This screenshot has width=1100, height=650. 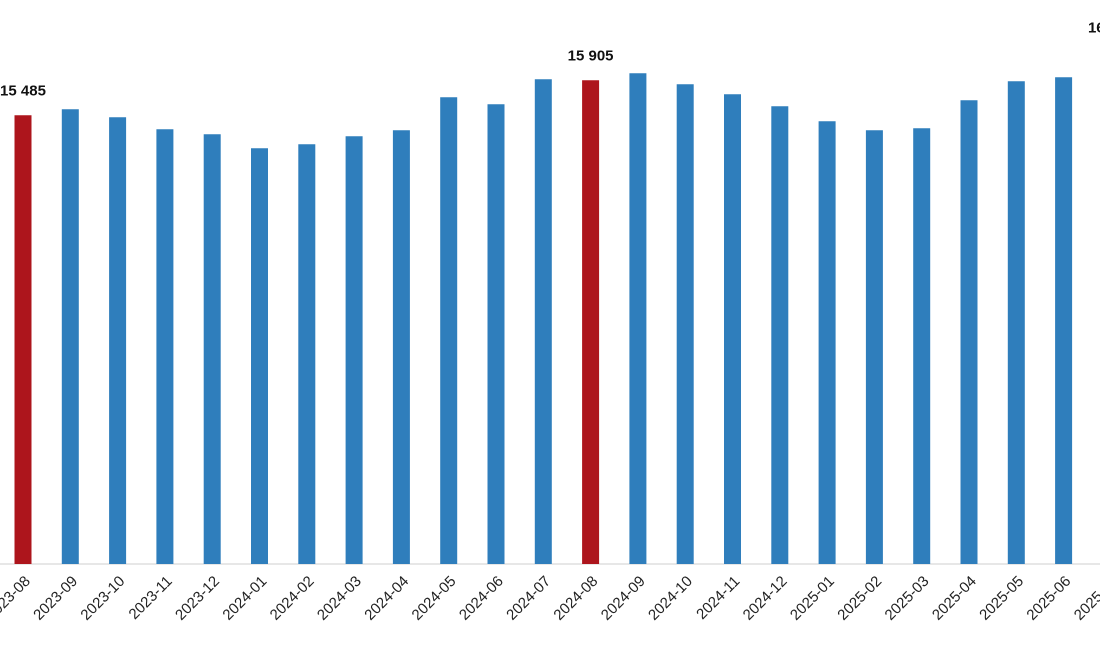 What do you see at coordinates (339, 598) in the screenshot?
I see `x-tick-label: 2024-03` at bounding box center [339, 598].